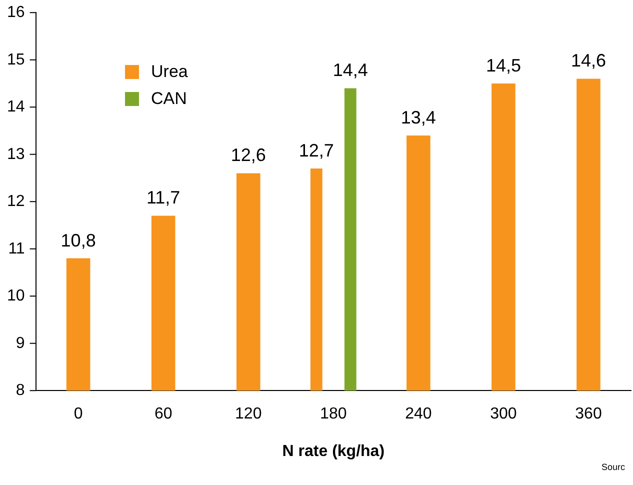 This screenshot has width=633, height=485. Describe the element at coordinates (78, 240) in the screenshot. I see `data-label: 10,8` at that location.